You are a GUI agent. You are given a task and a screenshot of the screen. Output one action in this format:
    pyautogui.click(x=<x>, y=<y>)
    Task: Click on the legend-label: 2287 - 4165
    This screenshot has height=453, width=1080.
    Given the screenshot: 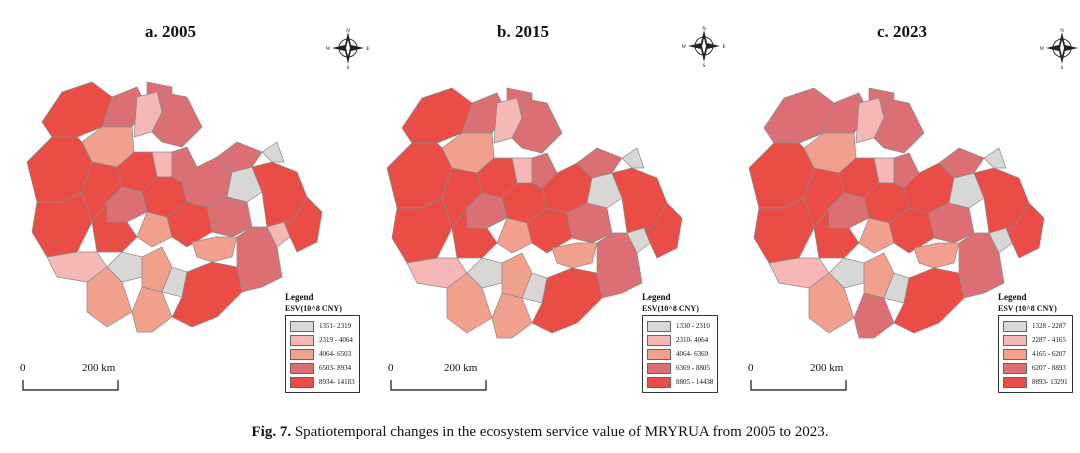 What is the action you would take?
    pyautogui.click(x=1049, y=340)
    